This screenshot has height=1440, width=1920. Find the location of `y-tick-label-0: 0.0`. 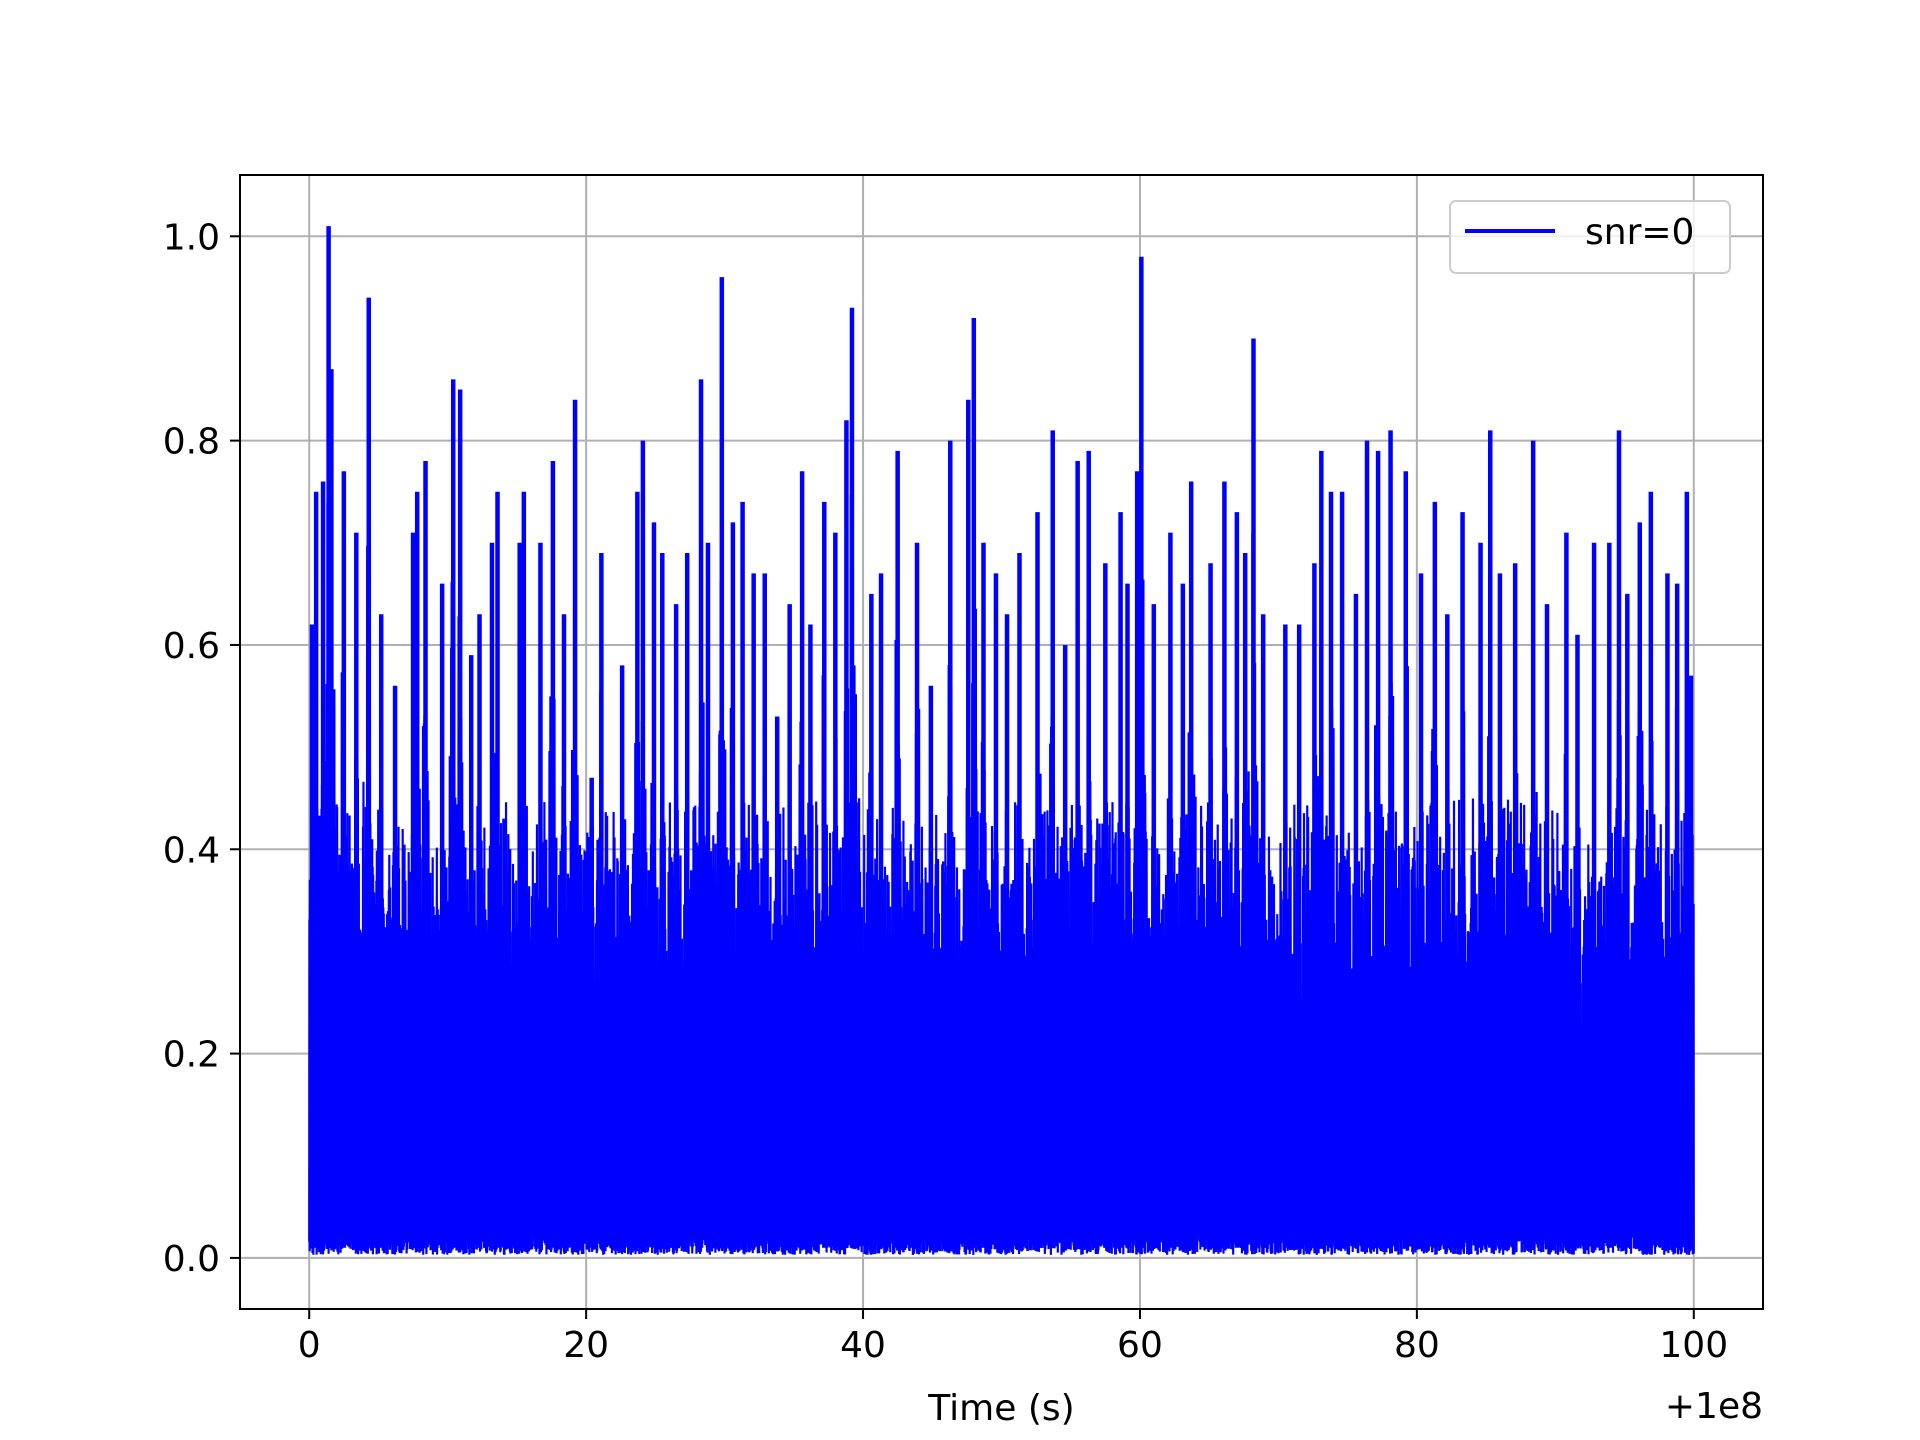

y-tick-label-0: 0.0 is located at coordinates (191, 1259).